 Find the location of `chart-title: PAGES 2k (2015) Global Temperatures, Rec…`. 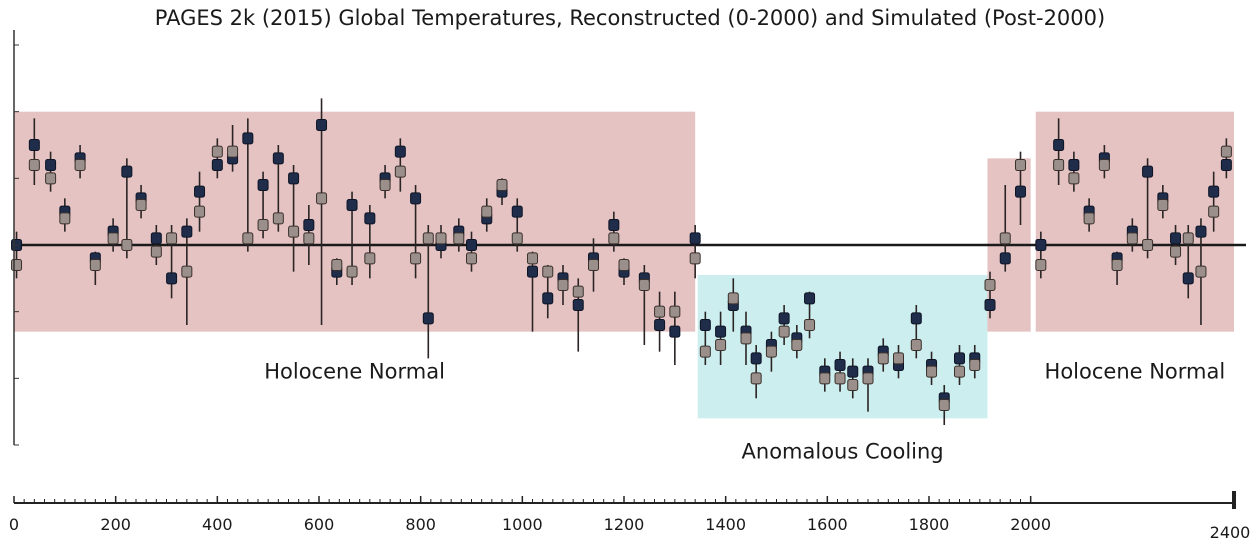

chart-title: PAGES 2k (2015) Global Temperatures, Rec… is located at coordinates (630, 18).